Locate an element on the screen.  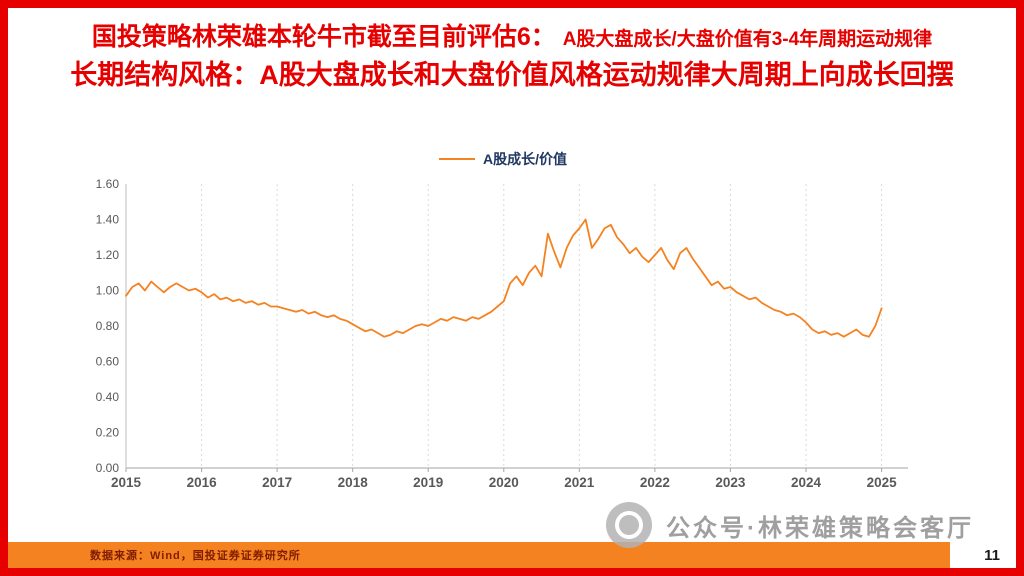
svg-text: 2018 is located at coordinates (353, 482).